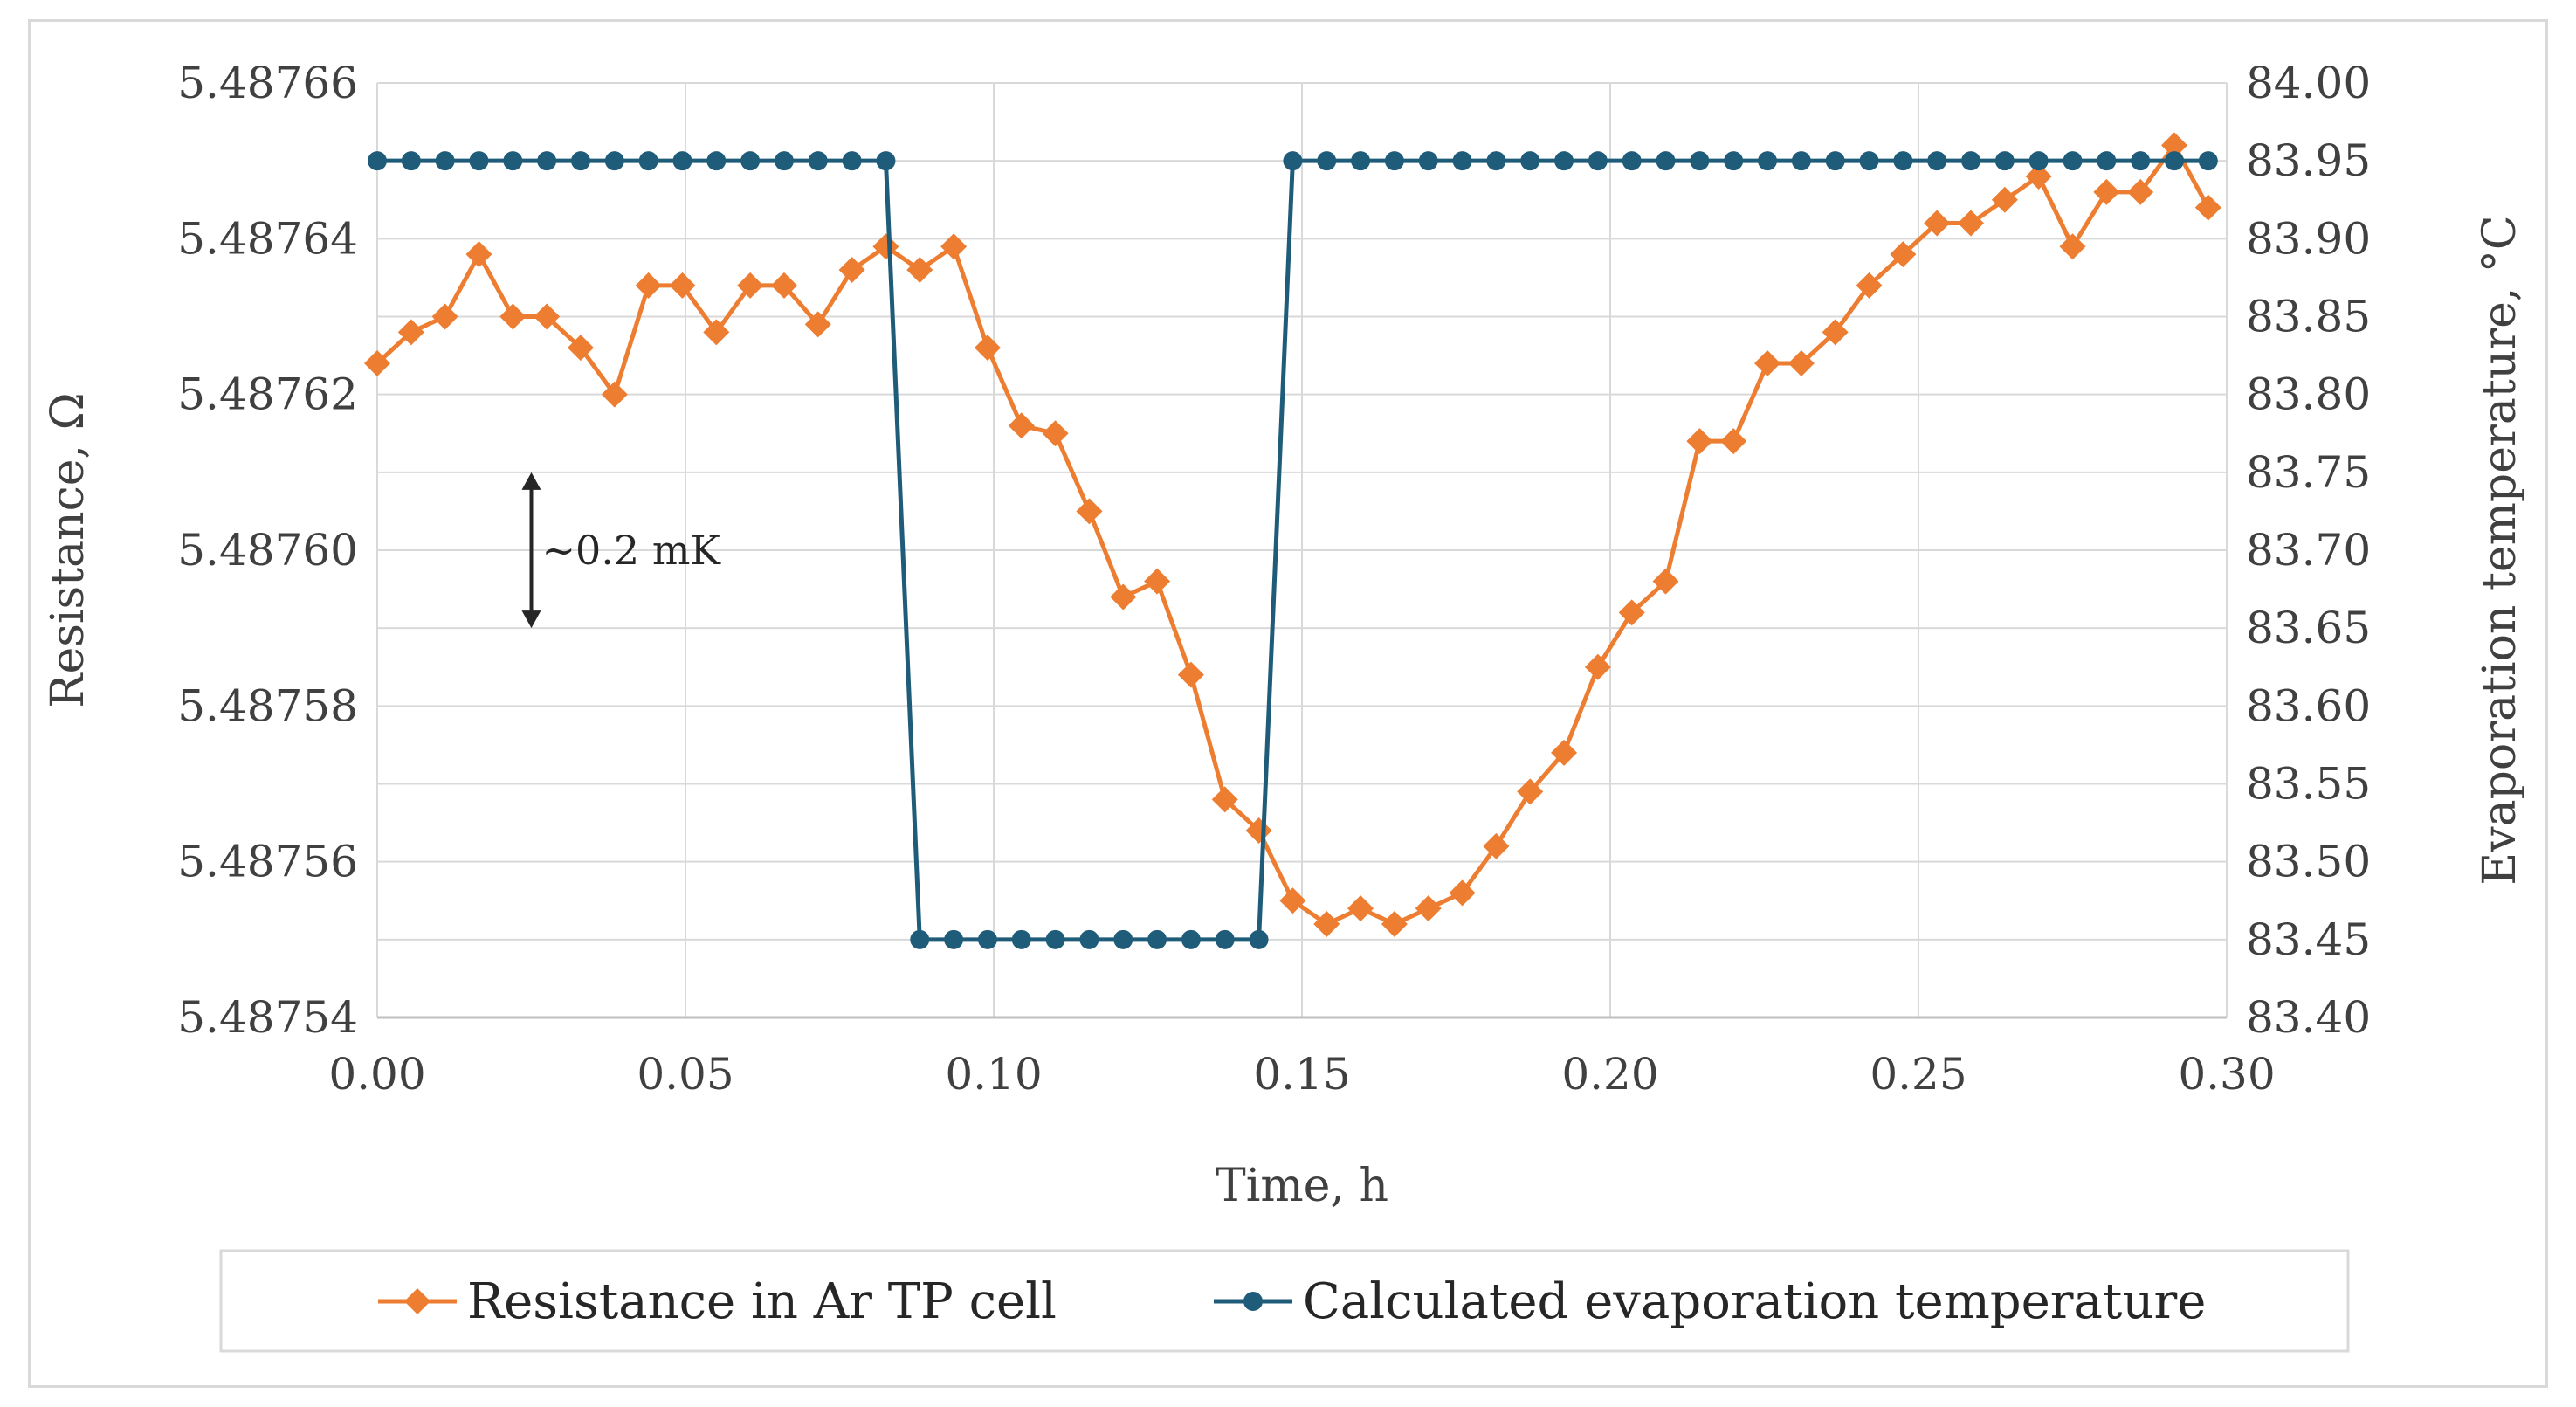  Describe the element at coordinates (376, 1074) in the screenshot. I see `x-tick-label: 0.00` at that location.